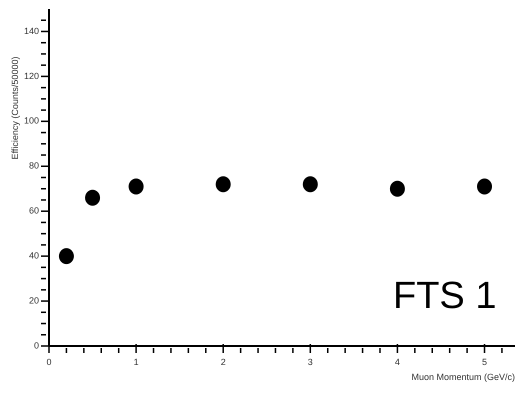  Describe the element at coordinates (33, 165) in the screenshot. I see `y-tick-label: 80` at that location.